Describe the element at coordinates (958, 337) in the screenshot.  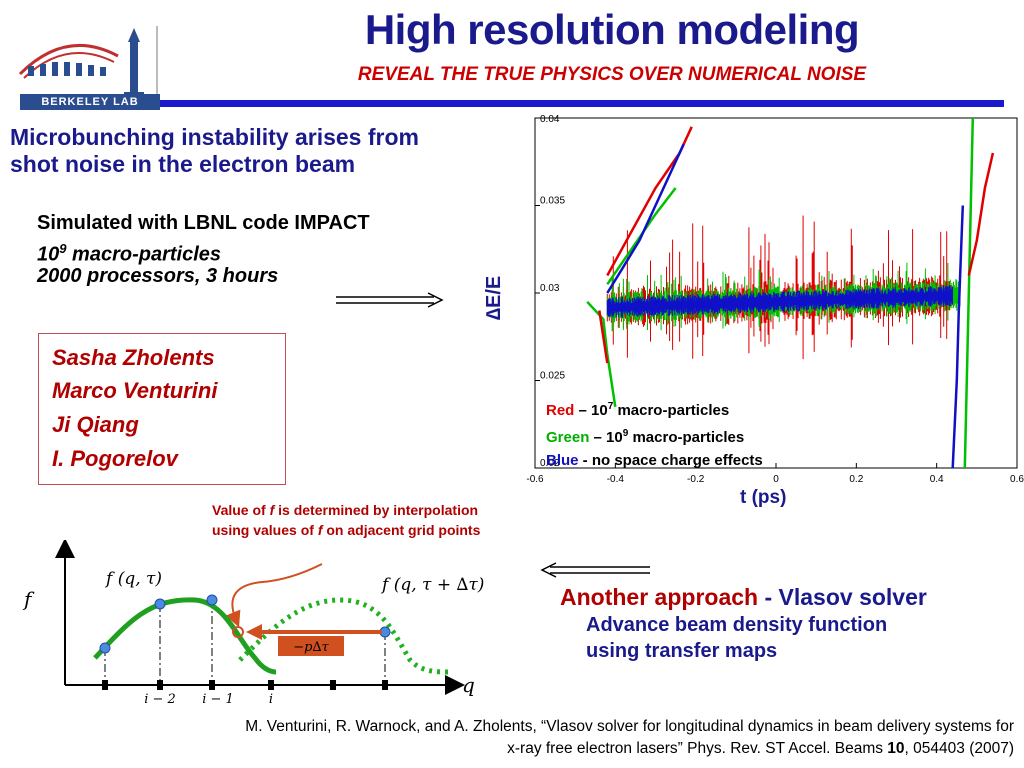
I see `blue-spike-right` at that location.